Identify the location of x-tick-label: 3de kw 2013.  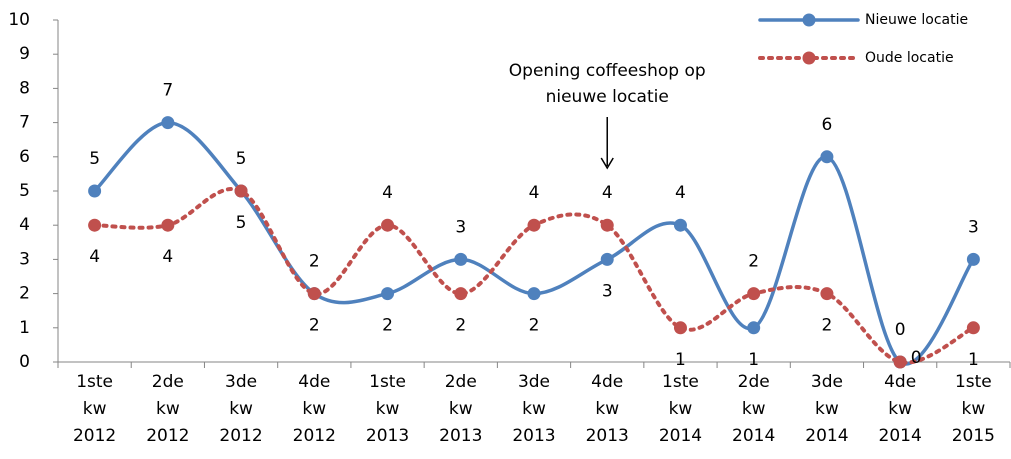
(534, 409).